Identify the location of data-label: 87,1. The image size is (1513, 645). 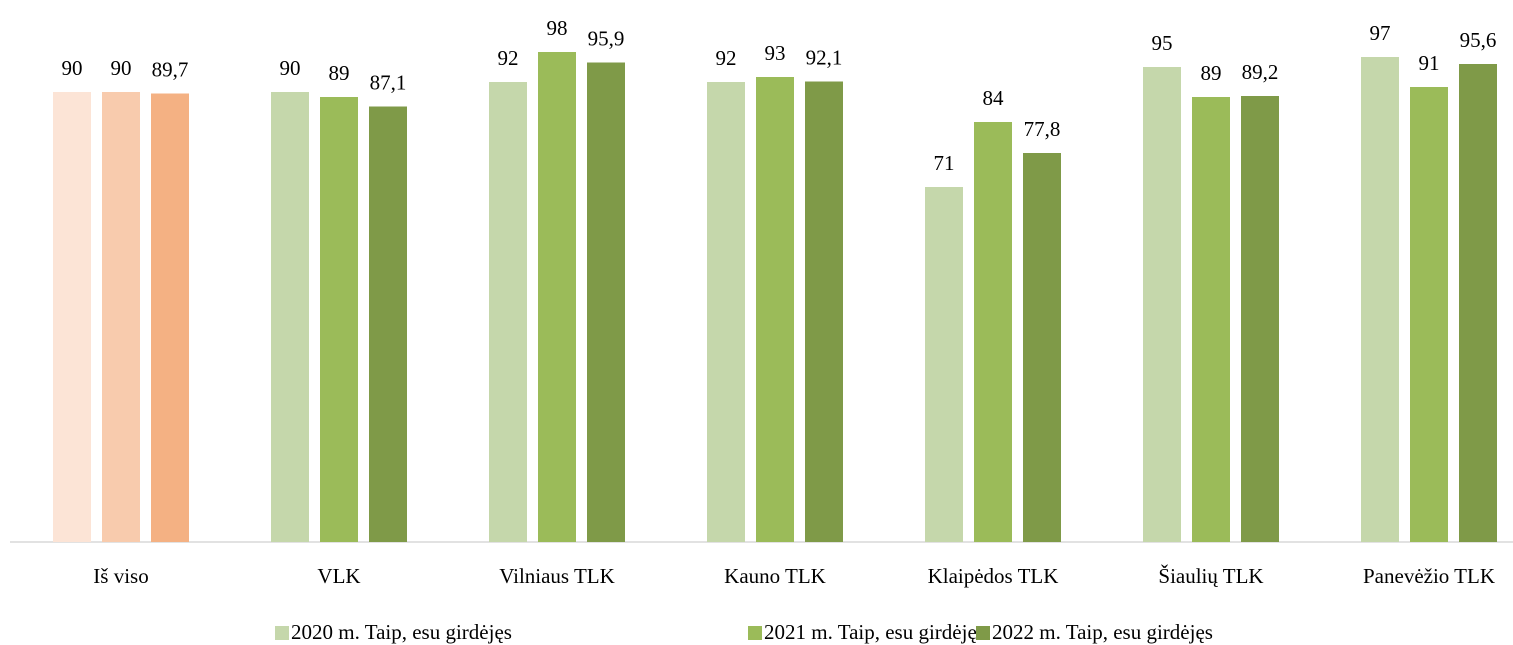
(388, 82).